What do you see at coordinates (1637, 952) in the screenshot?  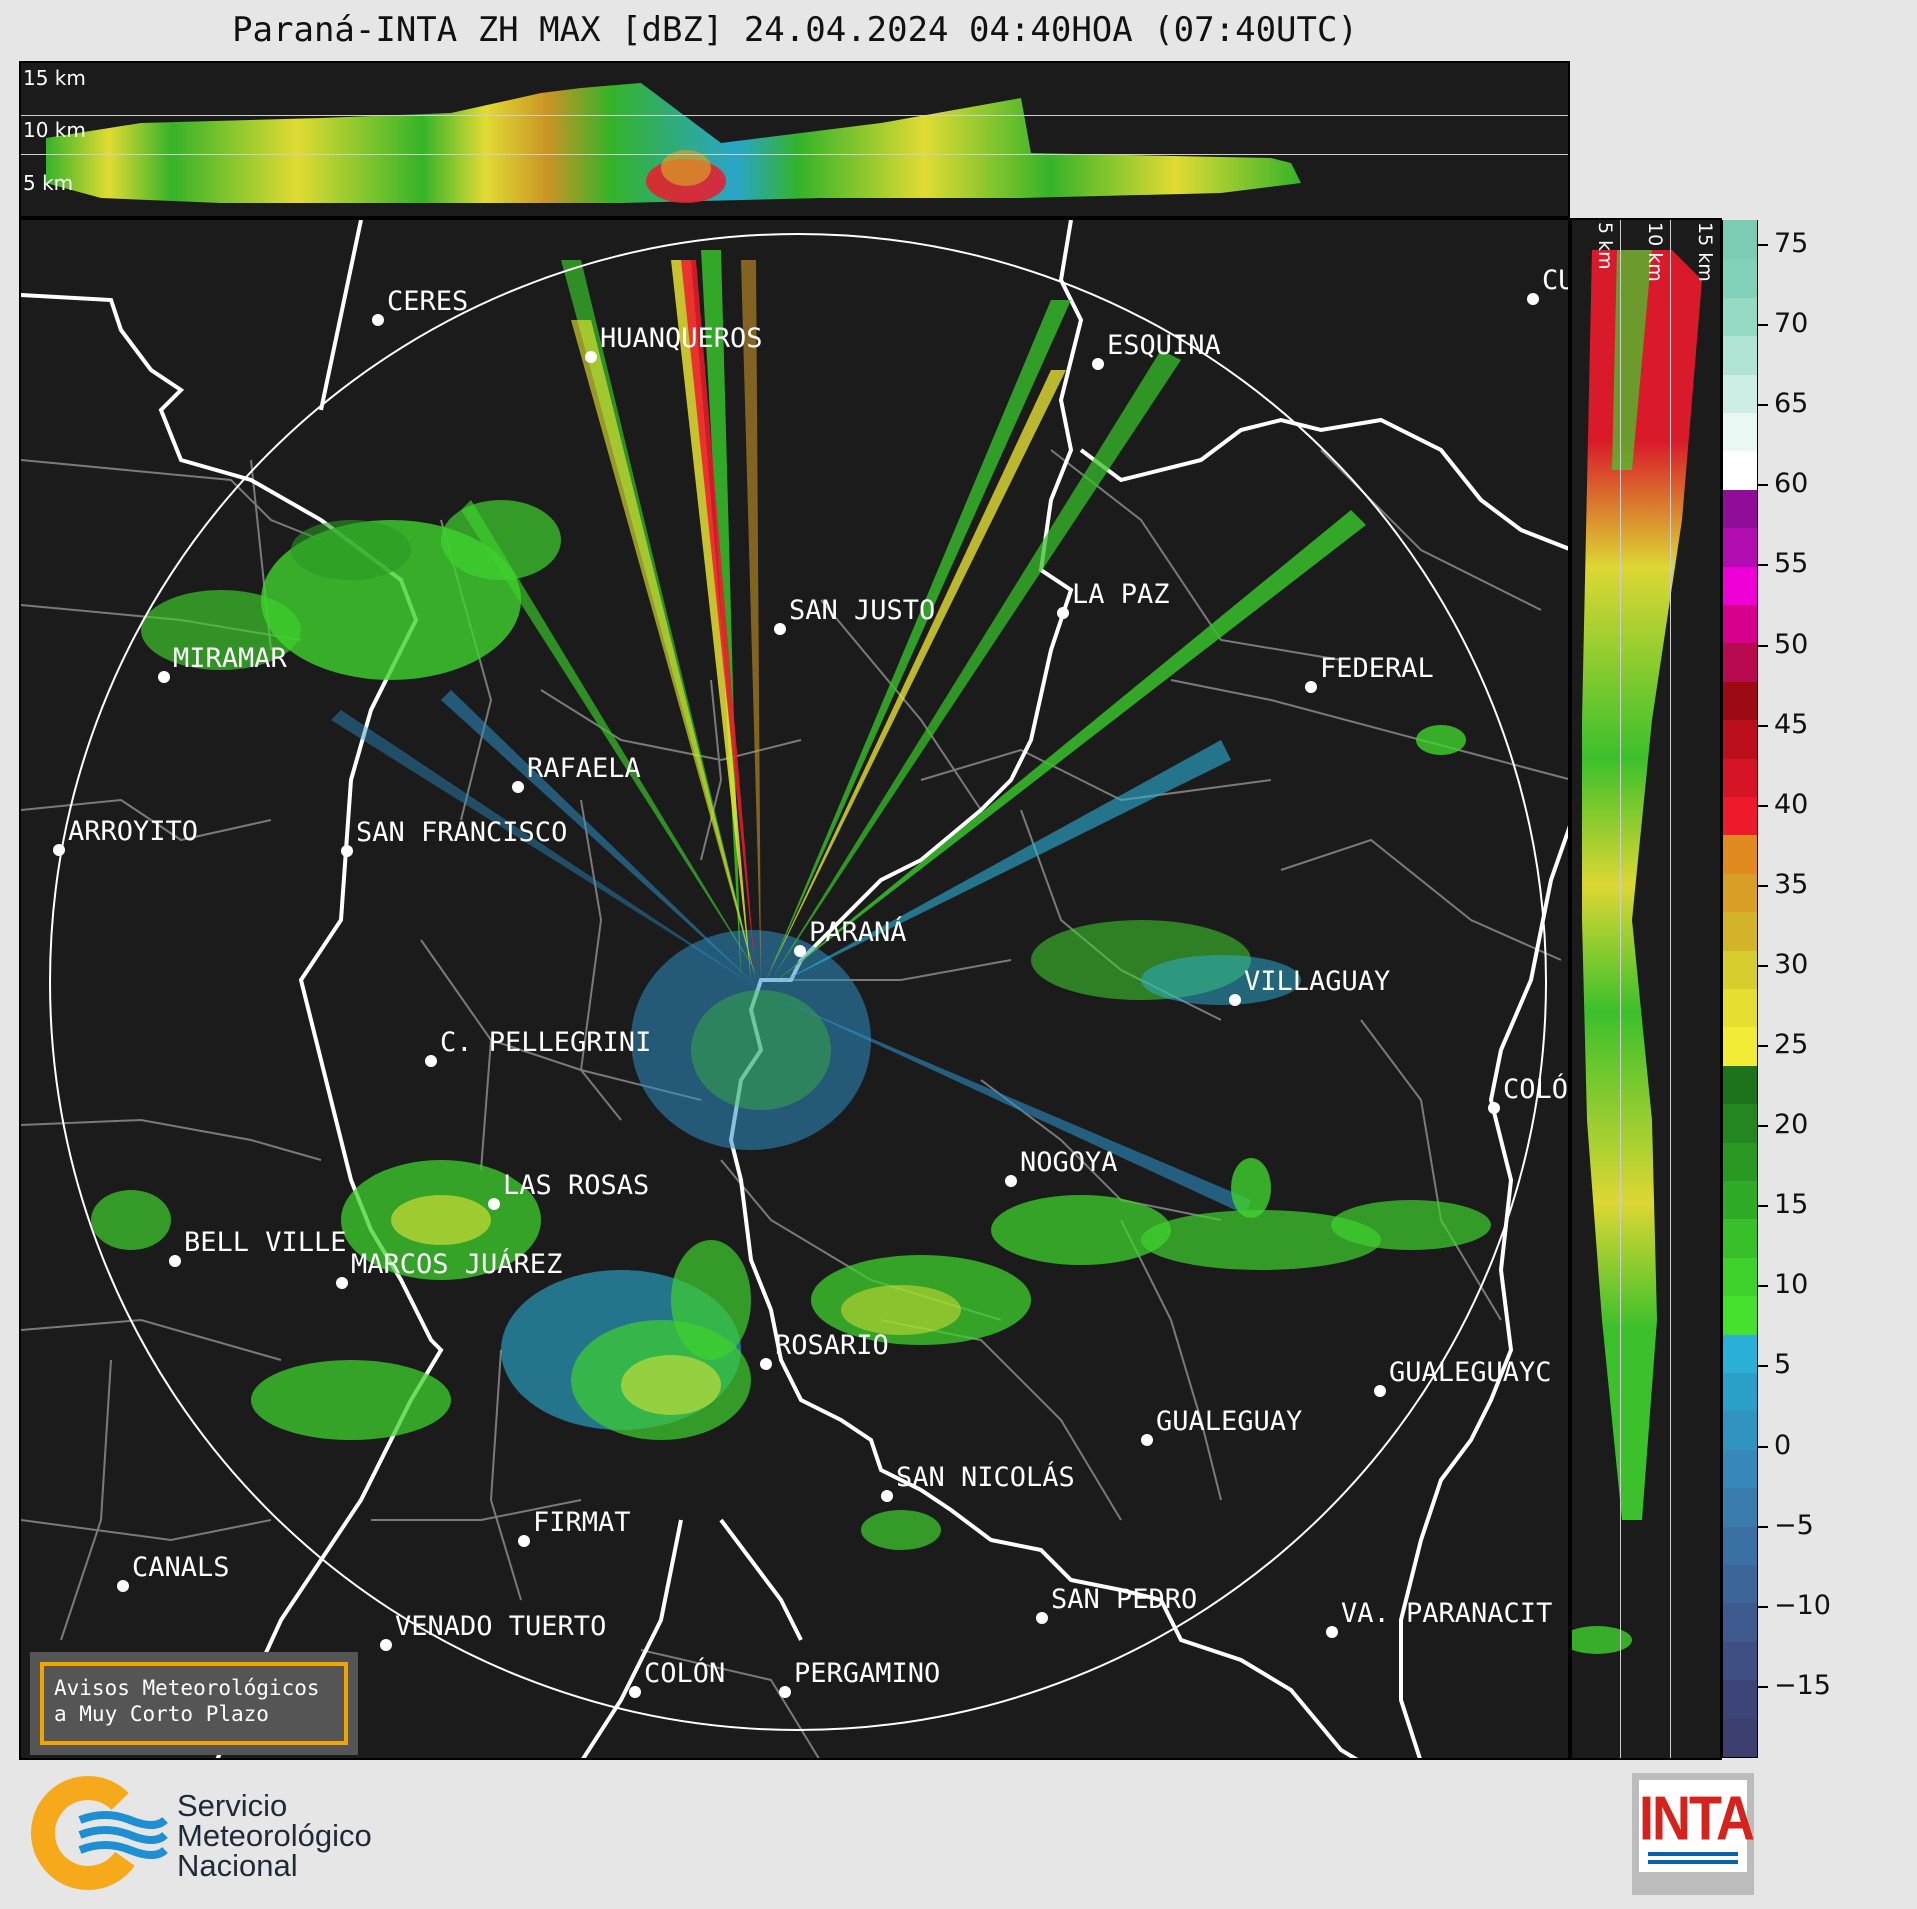 I see `side-echo-profile` at bounding box center [1637, 952].